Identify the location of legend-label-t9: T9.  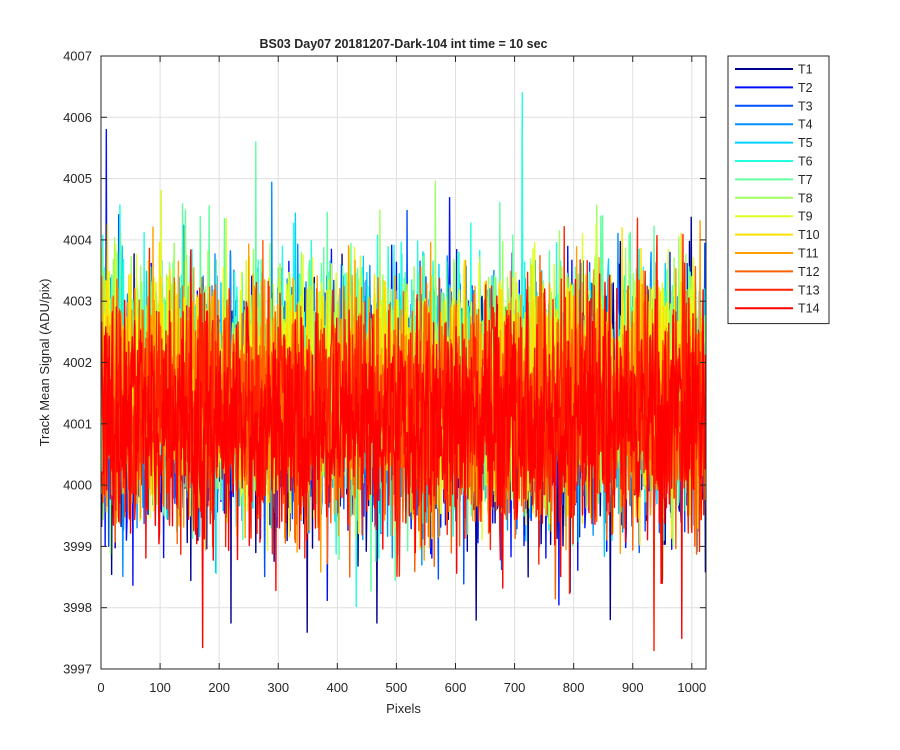
(805, 217).